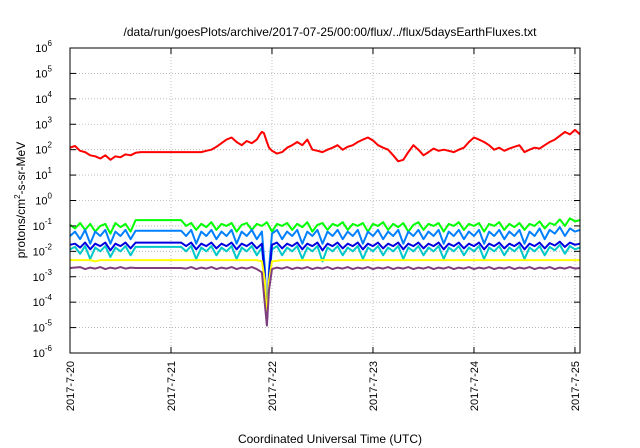 The height and width of the screenshot is (448, 640). What do you see at coordinates (43, 200) in the screenshot?
I see `y-tick-label: 10⁰` at bounding box center [43, 200].